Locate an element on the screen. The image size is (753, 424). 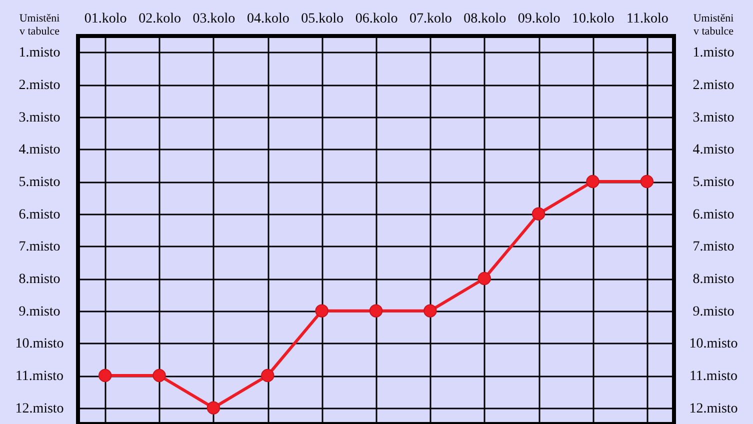
x-tick-label: 05.kolo is located at coordinates (322, 19).